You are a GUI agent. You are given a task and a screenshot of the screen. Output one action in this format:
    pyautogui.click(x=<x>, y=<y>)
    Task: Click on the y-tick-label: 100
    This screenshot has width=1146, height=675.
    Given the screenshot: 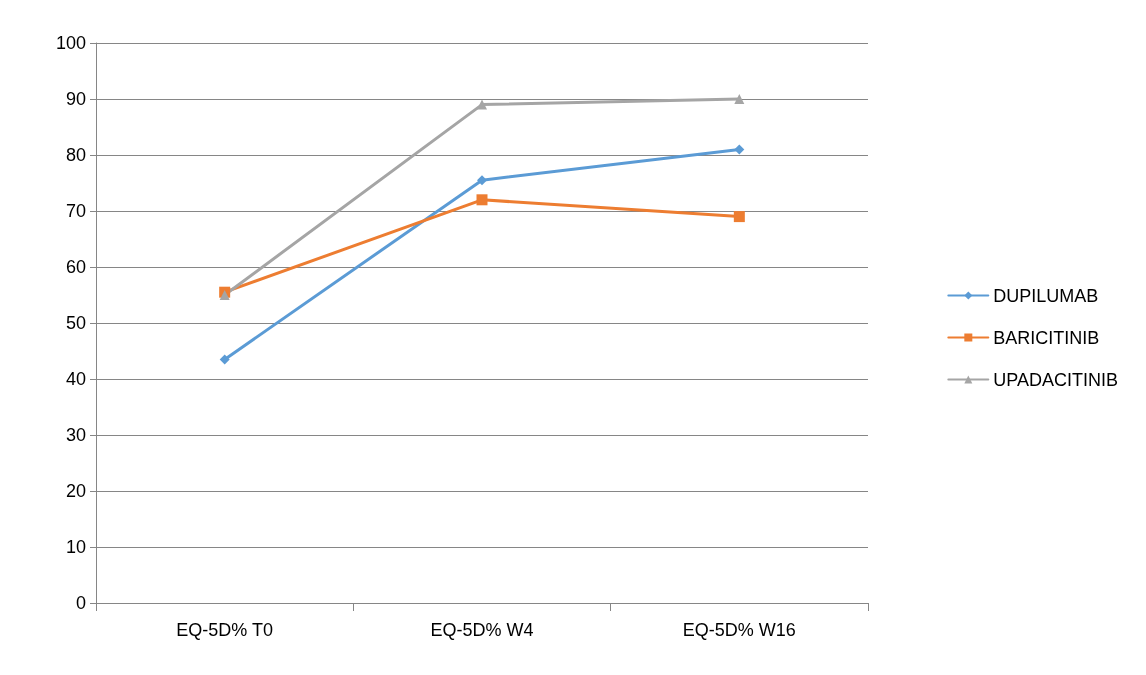 What is the action you would take?
    pyautogui.click(x=70, y=43)
    